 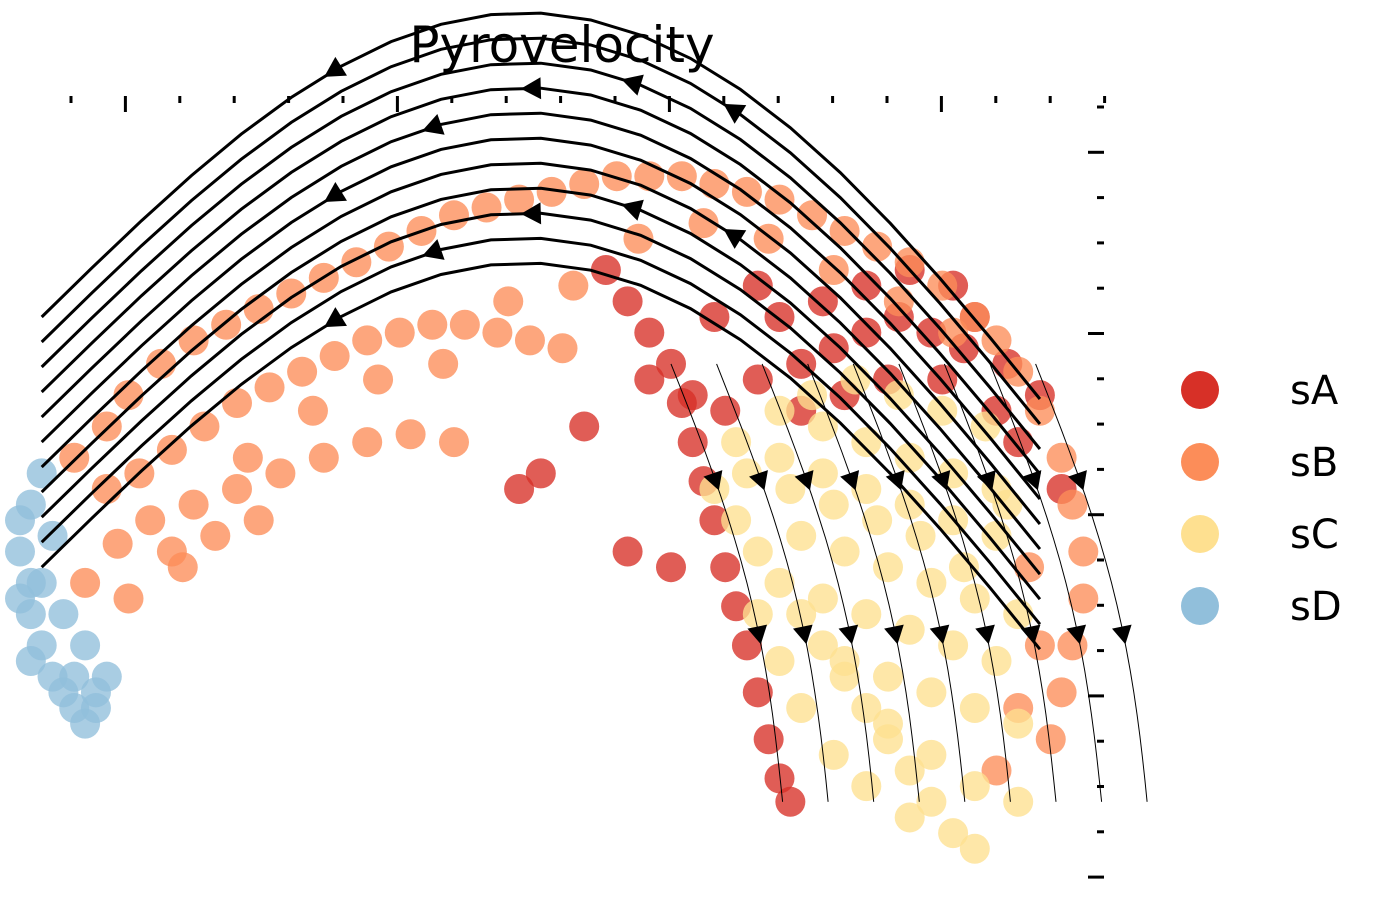 I want to click on chart-title: Pyrovelocity, so click(x=561, y=45).